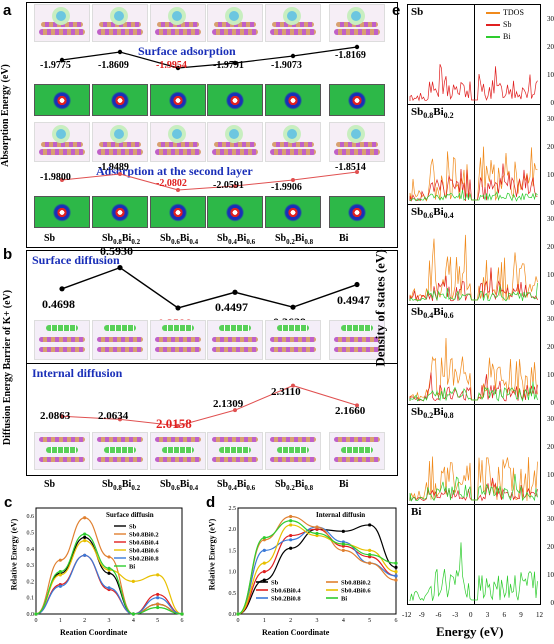  What do you see at coordinates (340, 515) in the screenshot?
I see `panel-d-title: Internal diffusin` at bounding box center [340, 515].